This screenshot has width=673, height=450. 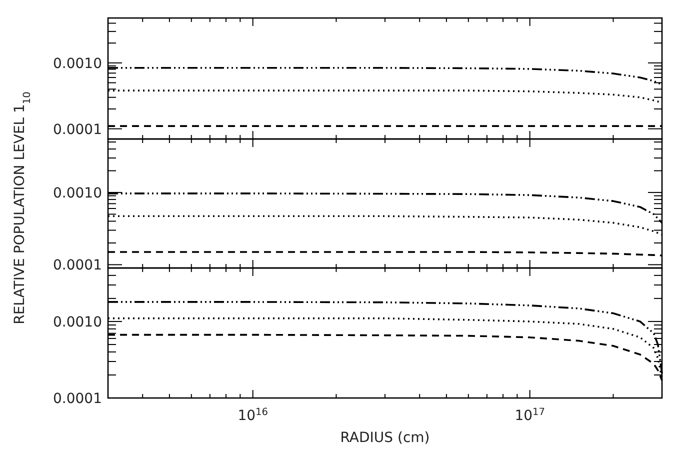 What do you see at coordinates (253, 415) in the screenshot?
I see `x-tick-label: 10$^{16}$` at bounding box center [253, 415].